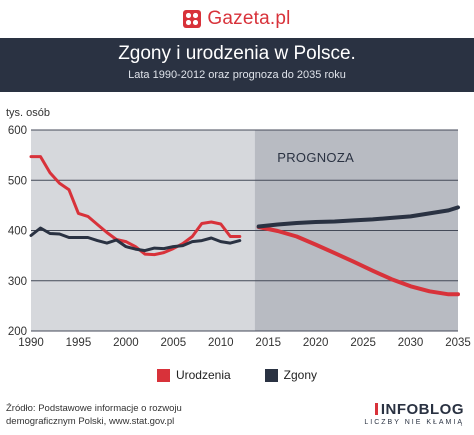 This screenshot has height=435, width=474. What do you see at coordinates (17, 332) in the screenshot?
I see `y-tick-label-200: 200` at bounding box center [17, 332].